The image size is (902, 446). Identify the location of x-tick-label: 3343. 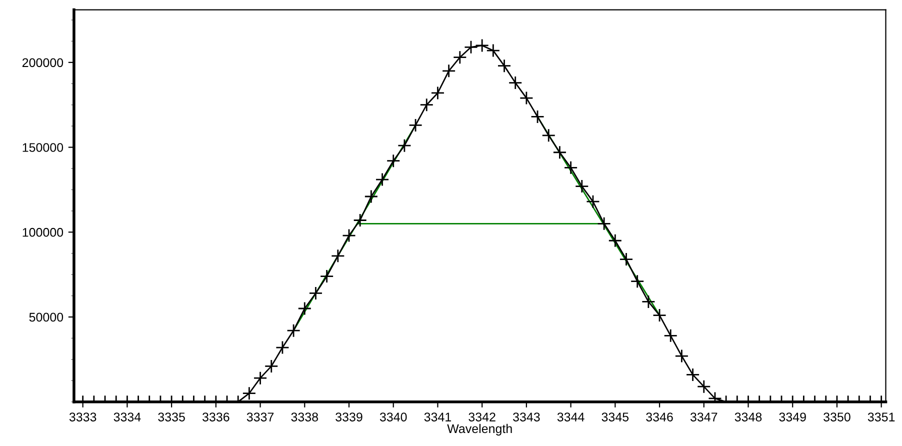
(526, 417).